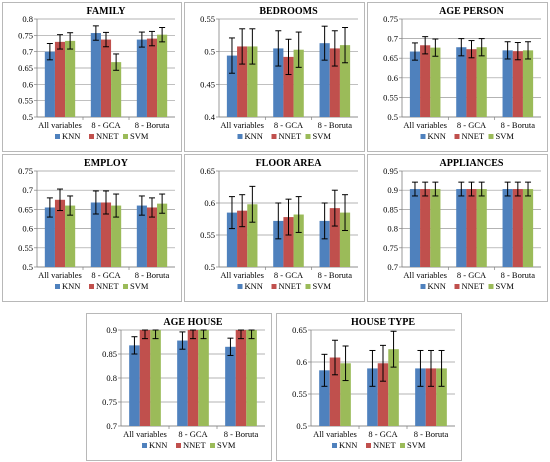 The height and width of the screenshot is (462, 550). Describe the element at coordinates (106, 163) in the screenshot. I see `chart-title: EMPLOY` at that location.